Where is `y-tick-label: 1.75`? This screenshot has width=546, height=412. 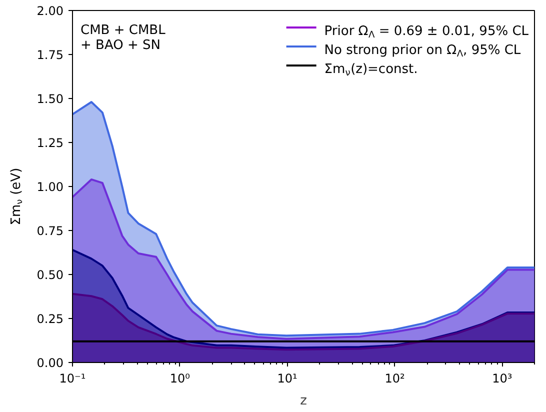 y-tick-label: 1.75 is located at coordinates (50, 55).